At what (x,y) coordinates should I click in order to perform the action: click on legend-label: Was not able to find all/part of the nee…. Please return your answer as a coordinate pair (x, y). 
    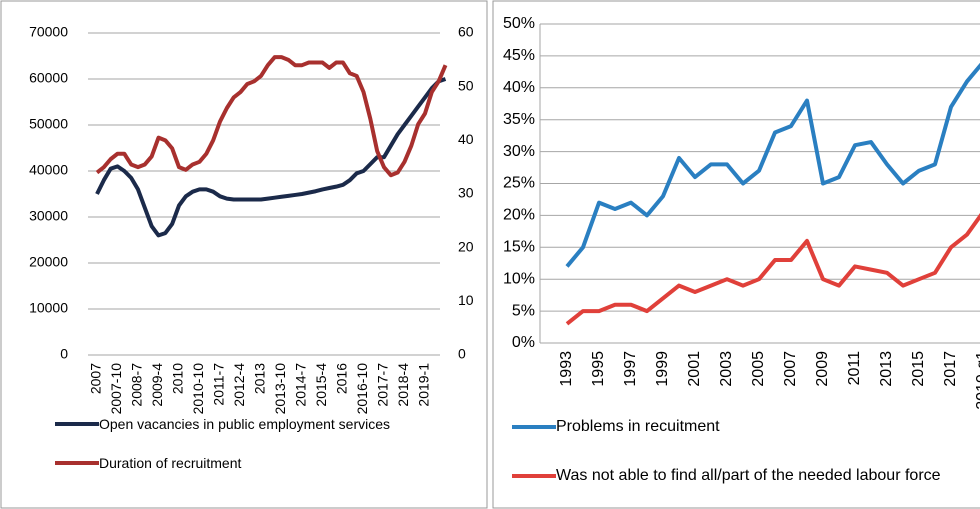
    Looking at the image, I should click on (748, 475).